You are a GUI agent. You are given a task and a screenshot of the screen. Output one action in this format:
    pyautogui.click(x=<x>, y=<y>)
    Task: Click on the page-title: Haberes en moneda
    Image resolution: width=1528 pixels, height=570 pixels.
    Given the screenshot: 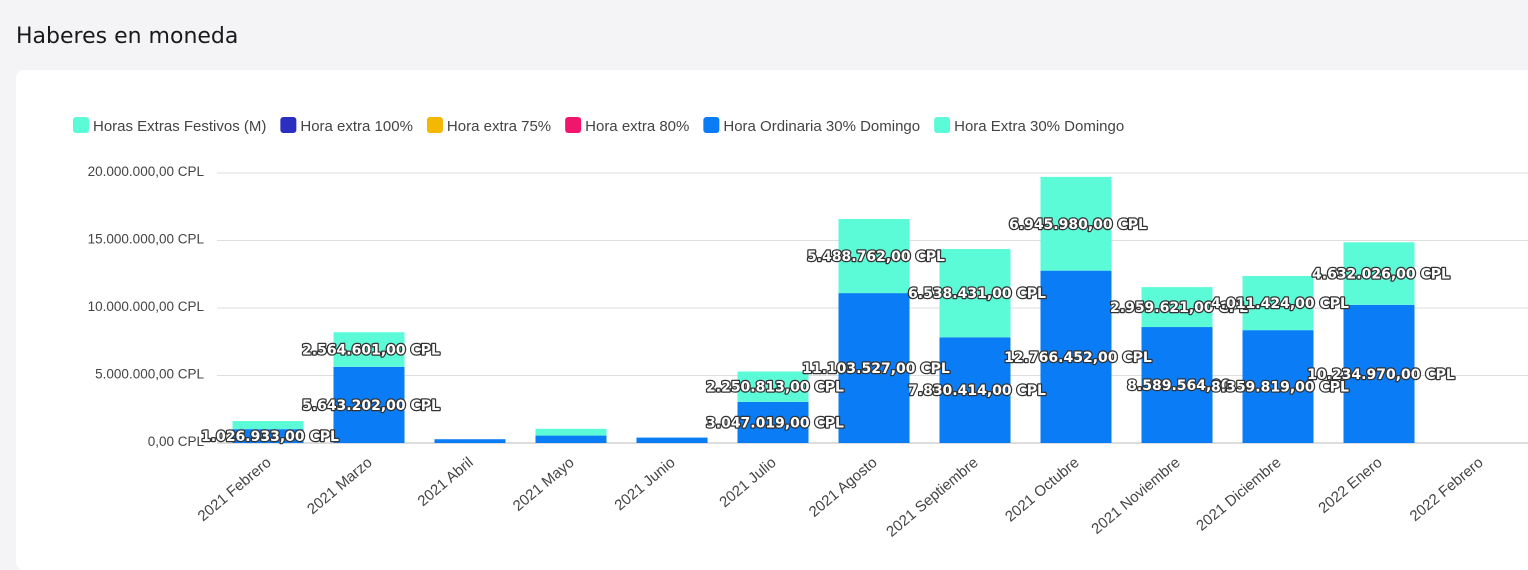 What is the action you would take?
    pyautogui.click(x=127, y=36)
    